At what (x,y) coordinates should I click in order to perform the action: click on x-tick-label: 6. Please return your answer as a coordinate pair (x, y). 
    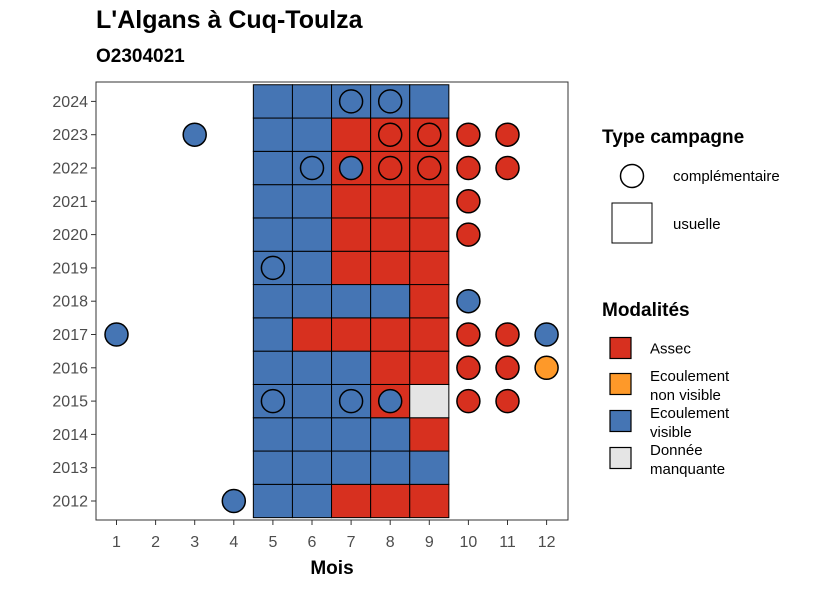
    Looking at the image, I should click on (312, 542).